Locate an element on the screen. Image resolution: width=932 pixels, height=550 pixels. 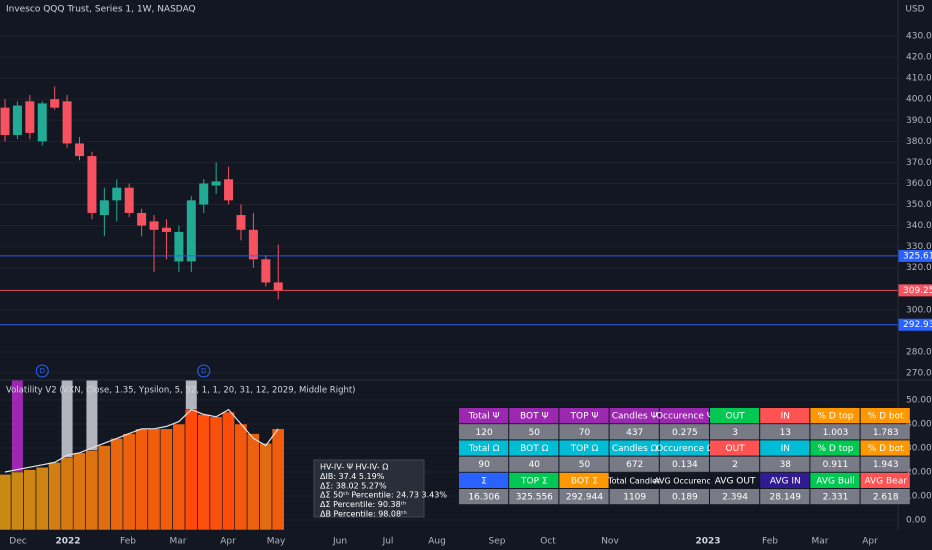
tooltip-line: ΔΣ: 38.02 5.27% is located at coordinates (353, 485).